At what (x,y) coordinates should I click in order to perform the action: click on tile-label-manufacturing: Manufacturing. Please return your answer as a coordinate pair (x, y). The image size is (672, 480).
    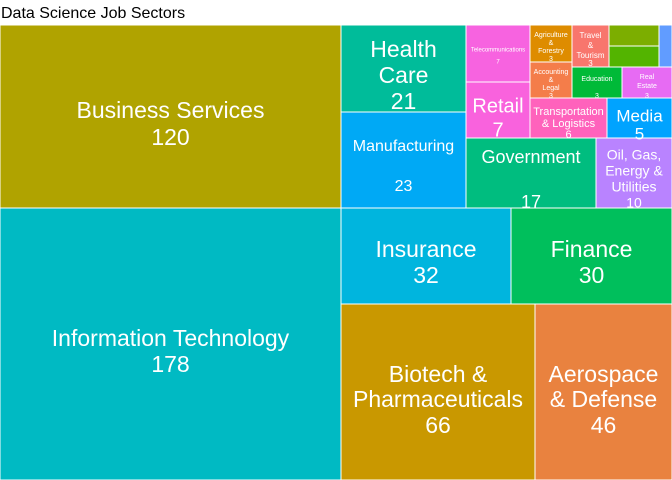
    Looking at the image, I should click on (403, 146).